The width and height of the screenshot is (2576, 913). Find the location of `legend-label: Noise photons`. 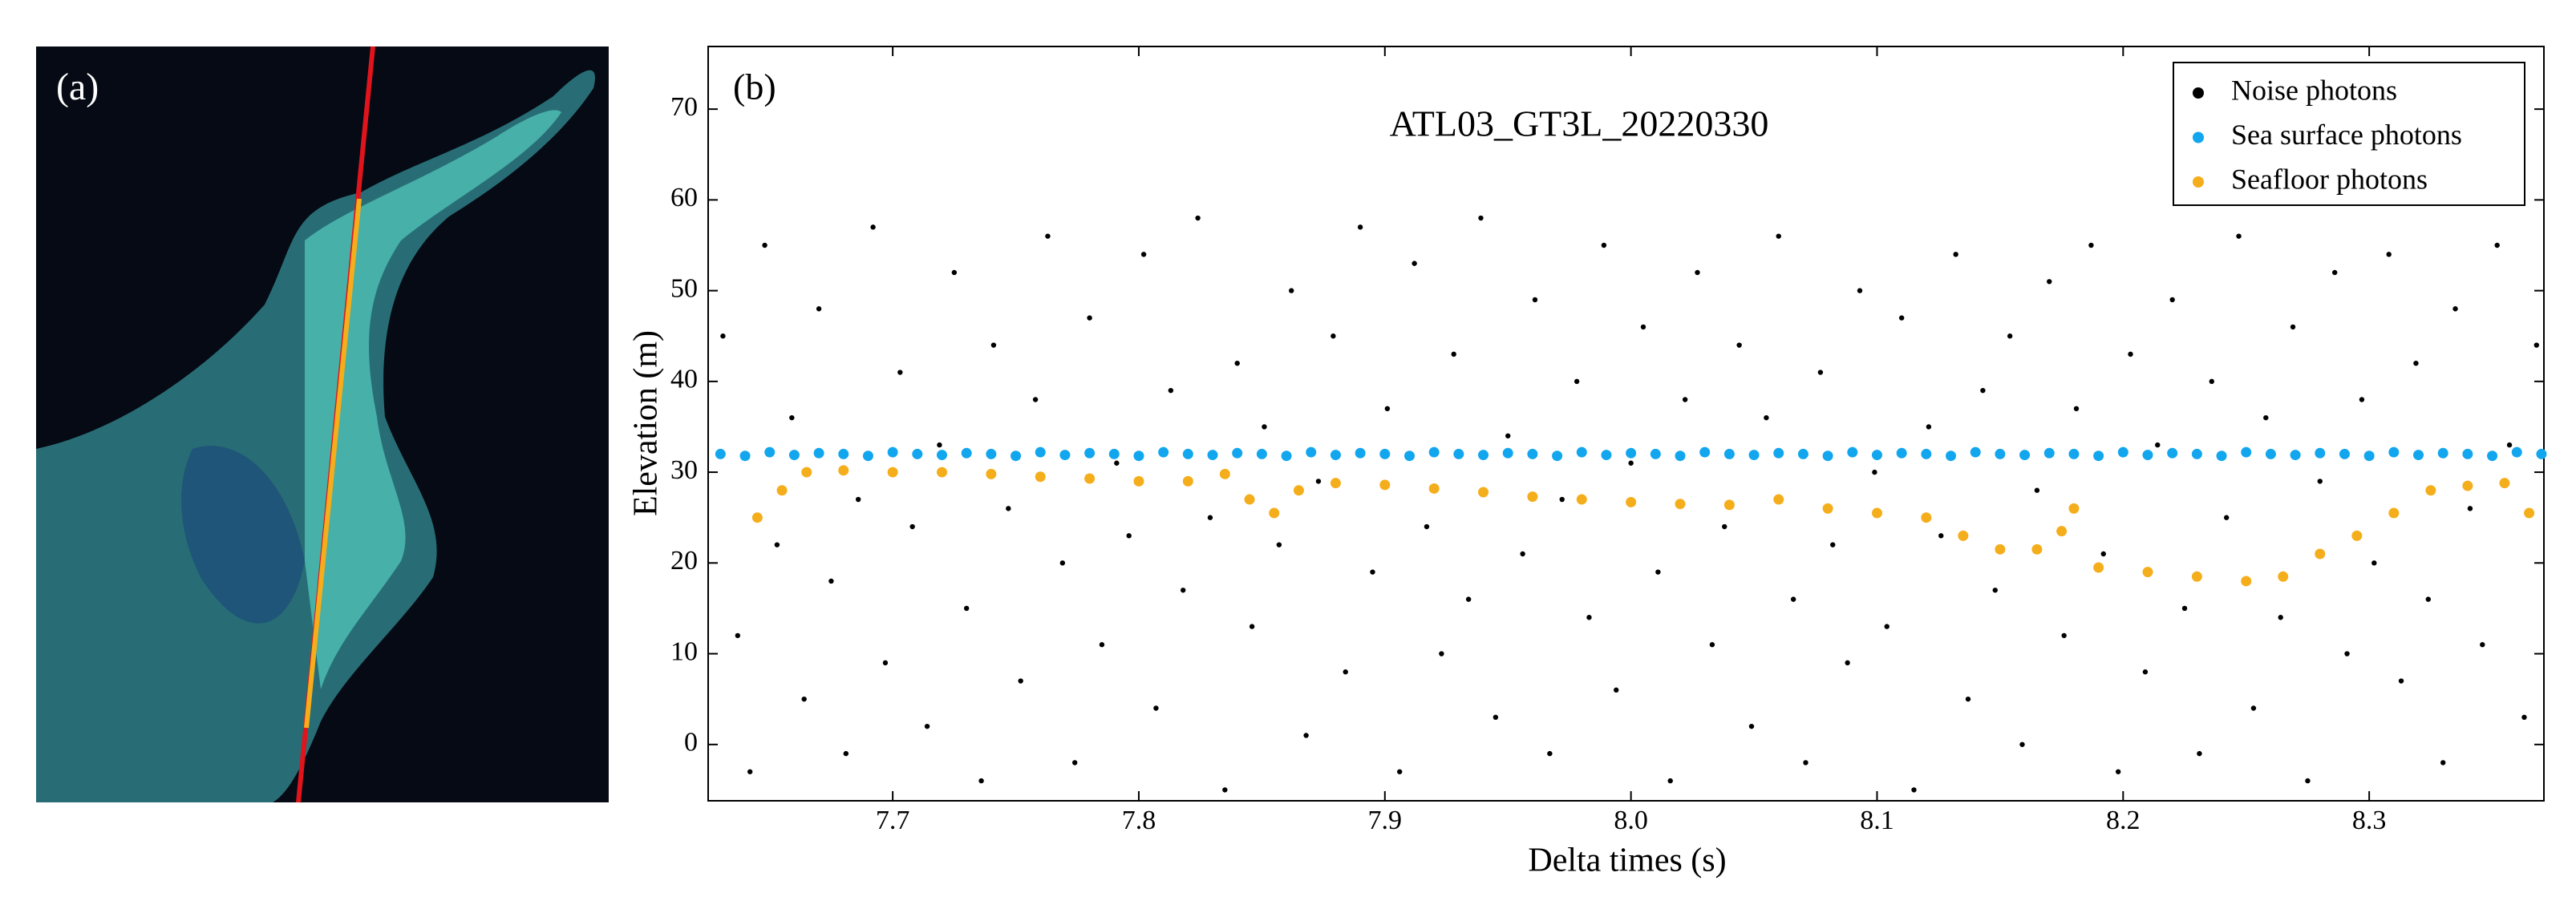

legend-label: Noise photons is located at coordinates (2314, 90).